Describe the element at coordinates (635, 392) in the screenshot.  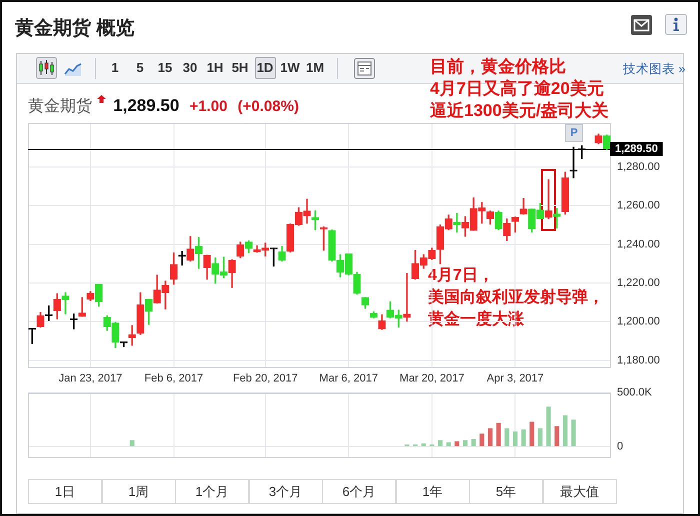
I see `y-tick-label: 500.0K` at that location.